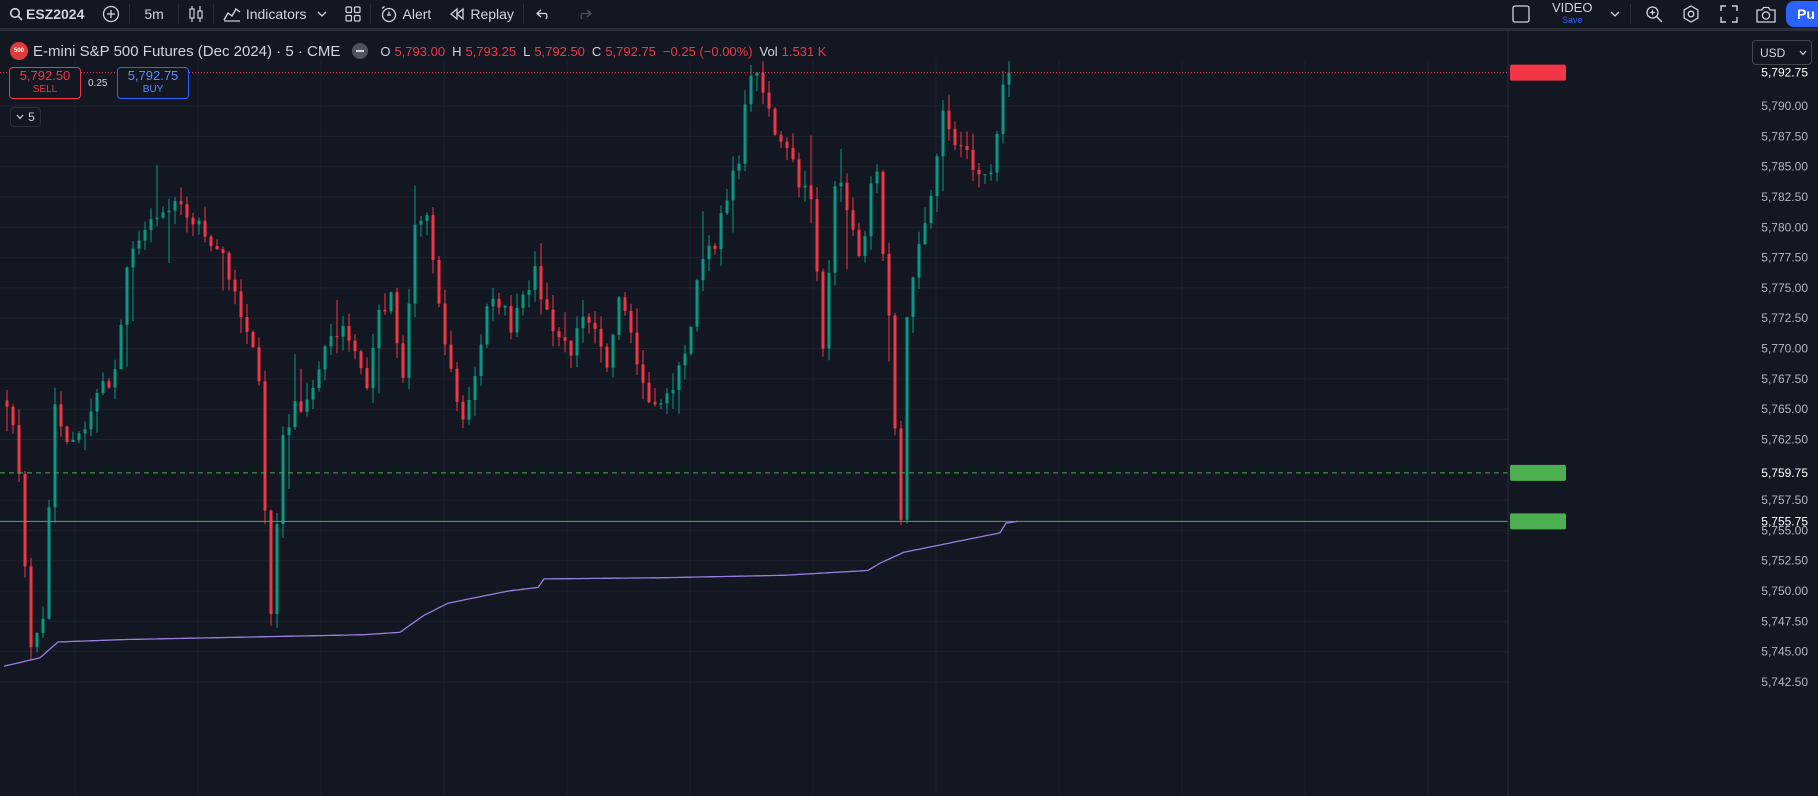  I want to click on video-box: VIDEO Save, so click(1572, 13).